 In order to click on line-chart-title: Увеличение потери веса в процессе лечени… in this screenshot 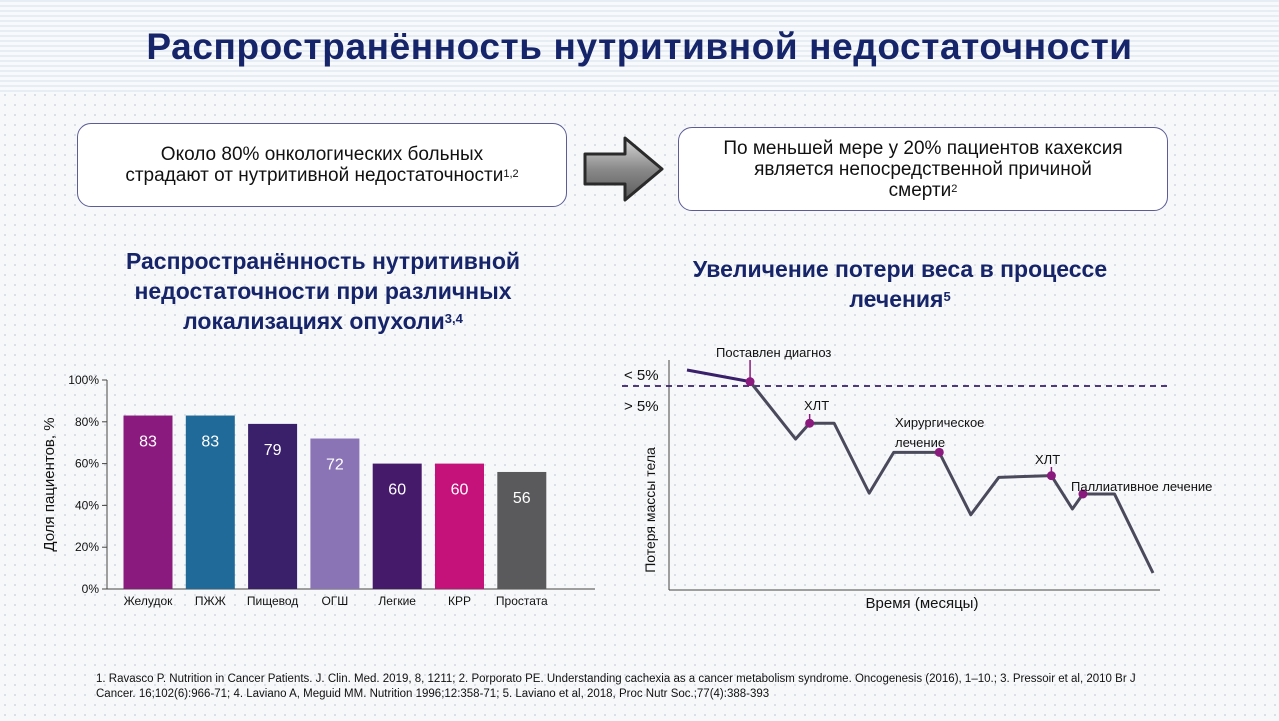, I will do `click(900, 284)`.